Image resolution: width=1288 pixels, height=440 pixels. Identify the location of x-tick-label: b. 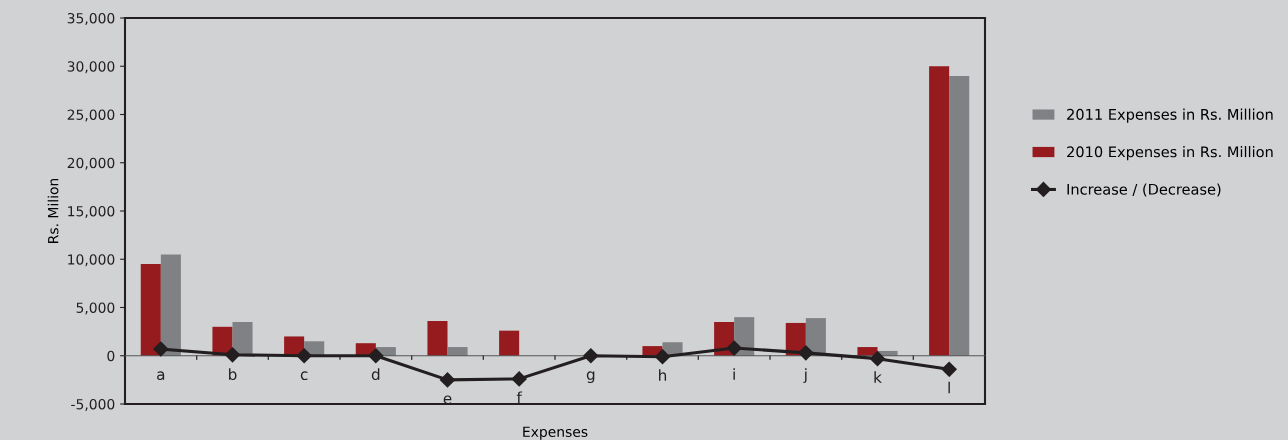
(233, 374).